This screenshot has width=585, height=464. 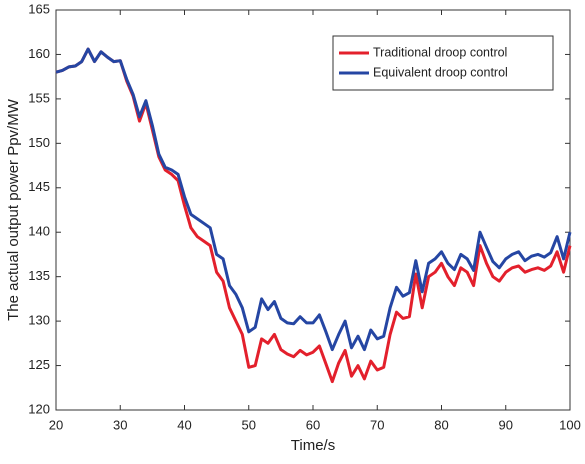 What do you see at coordinates (39, 142) in the screenshot?
I see `y-tick-label: 150` at bounding box center [39, 142].